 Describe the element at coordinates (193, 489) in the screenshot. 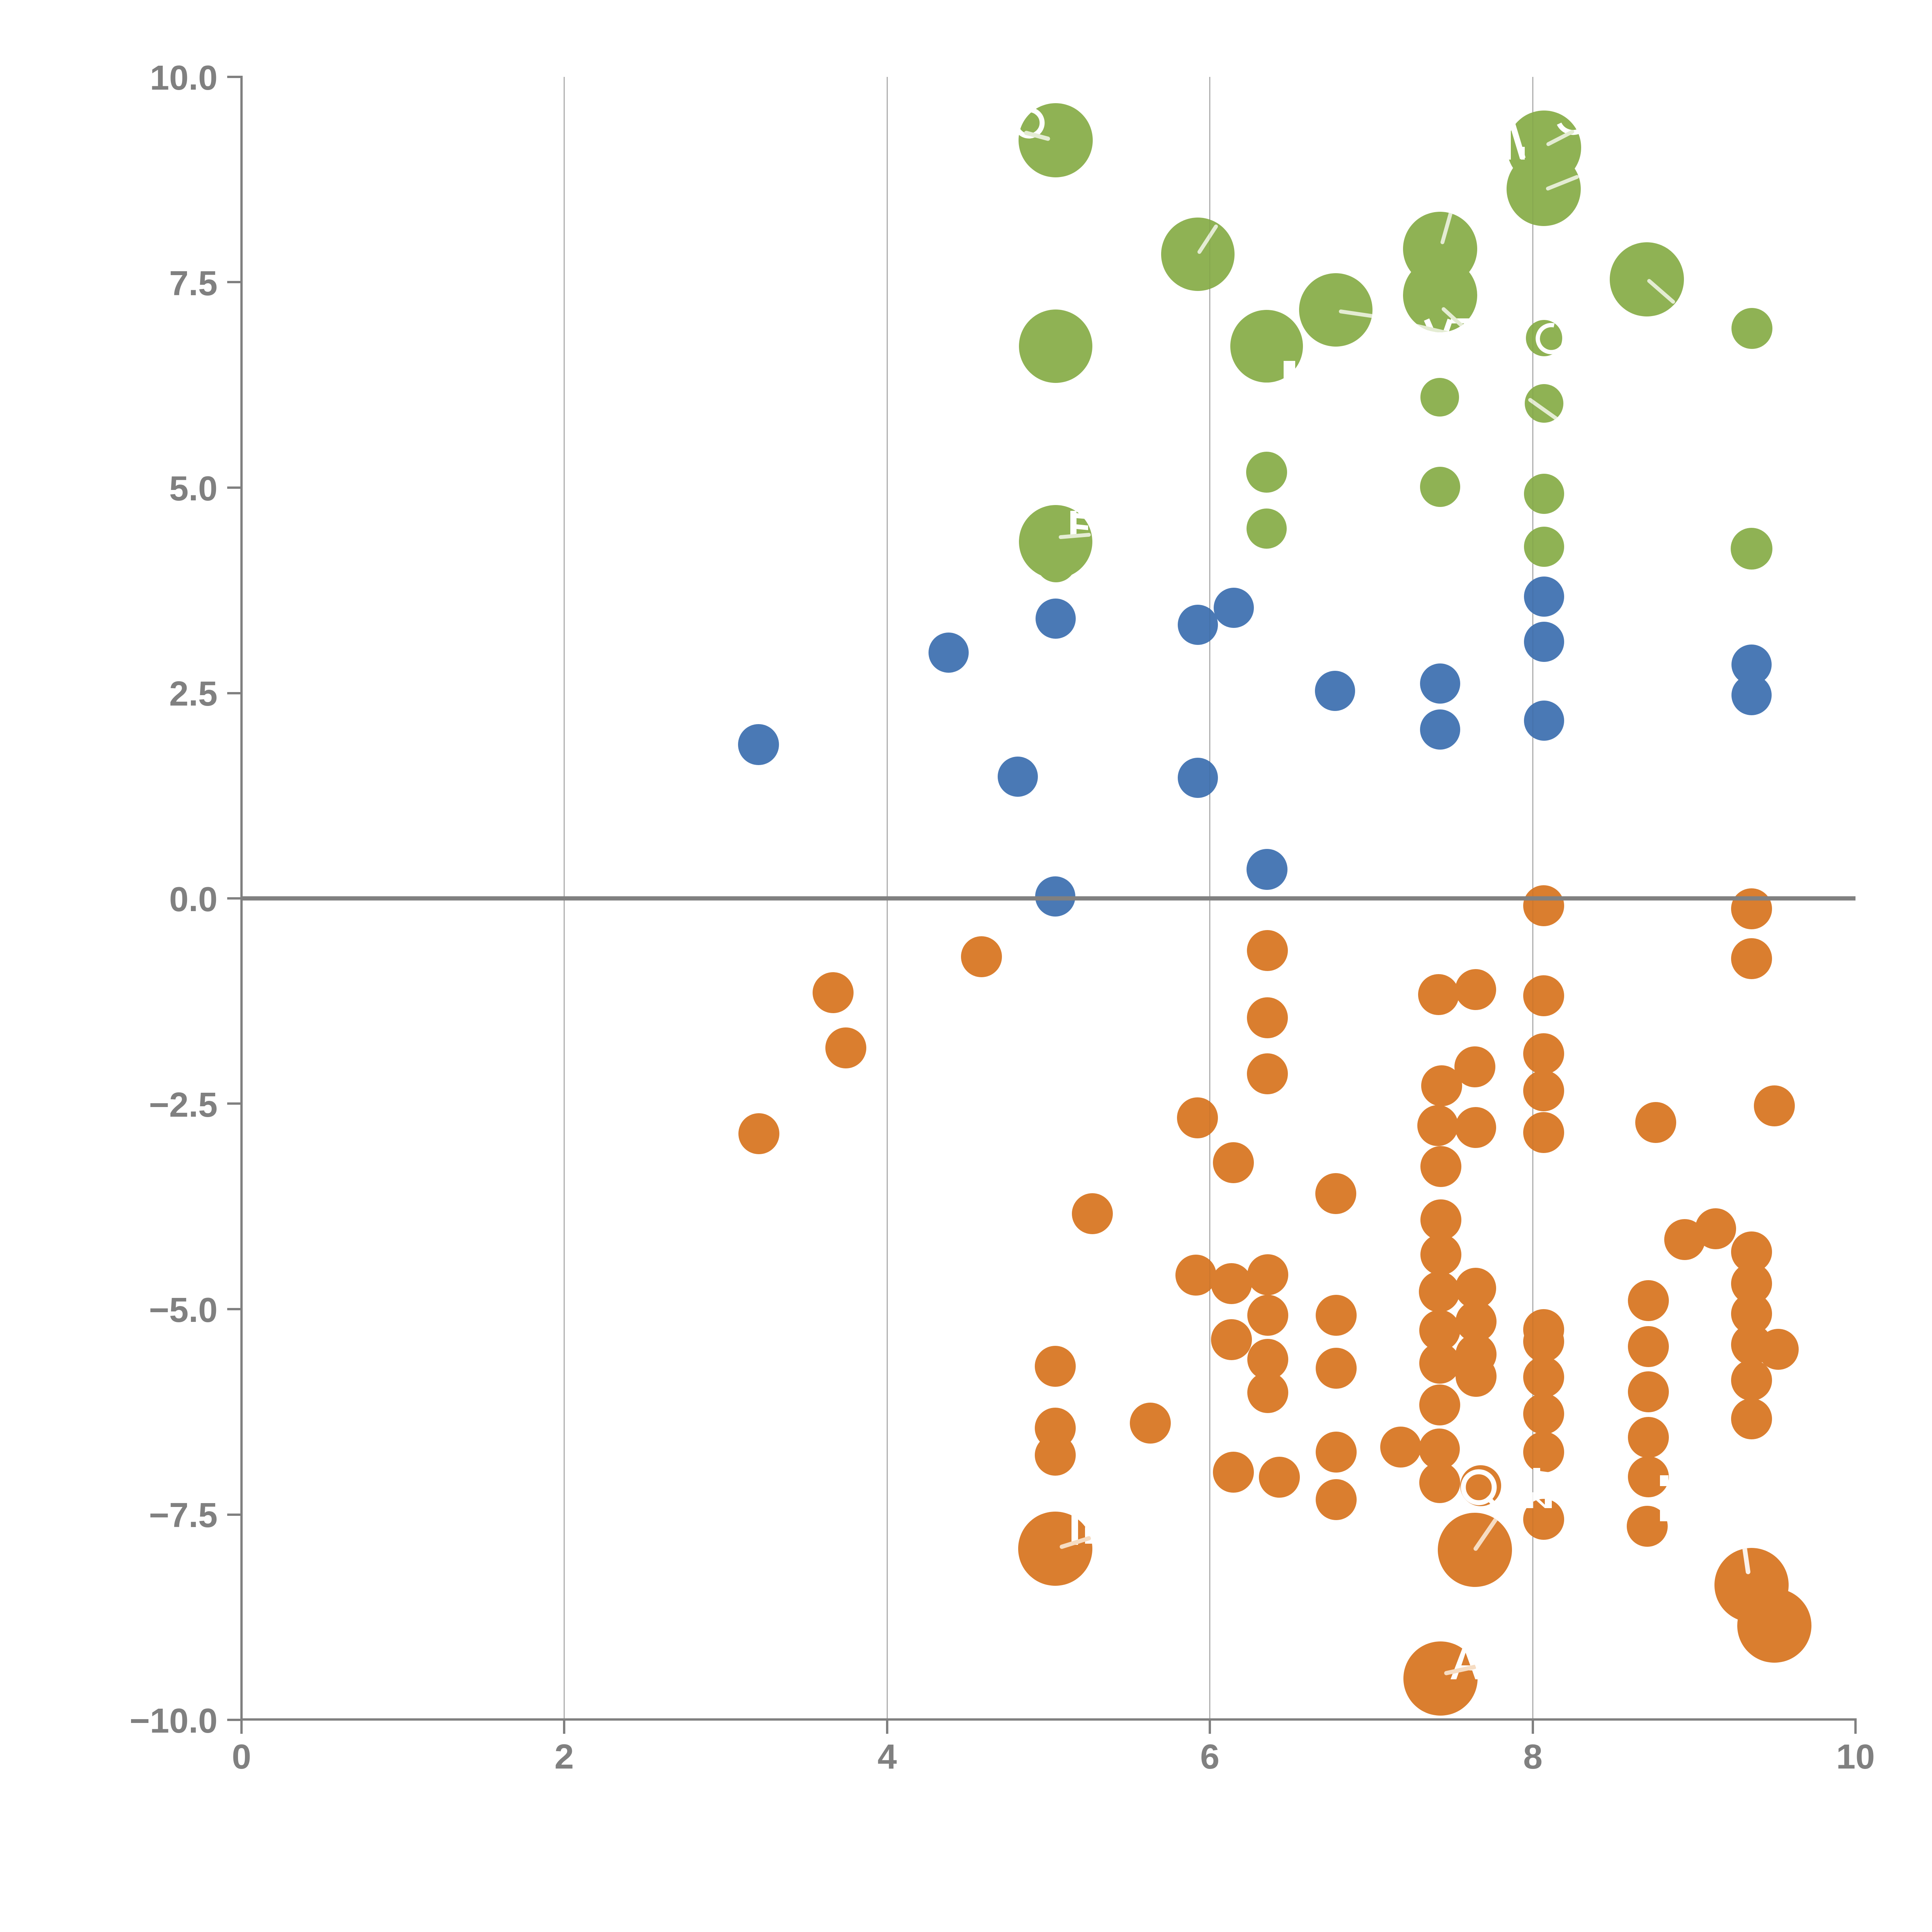

I see `svg-text: 5.0` at that location.